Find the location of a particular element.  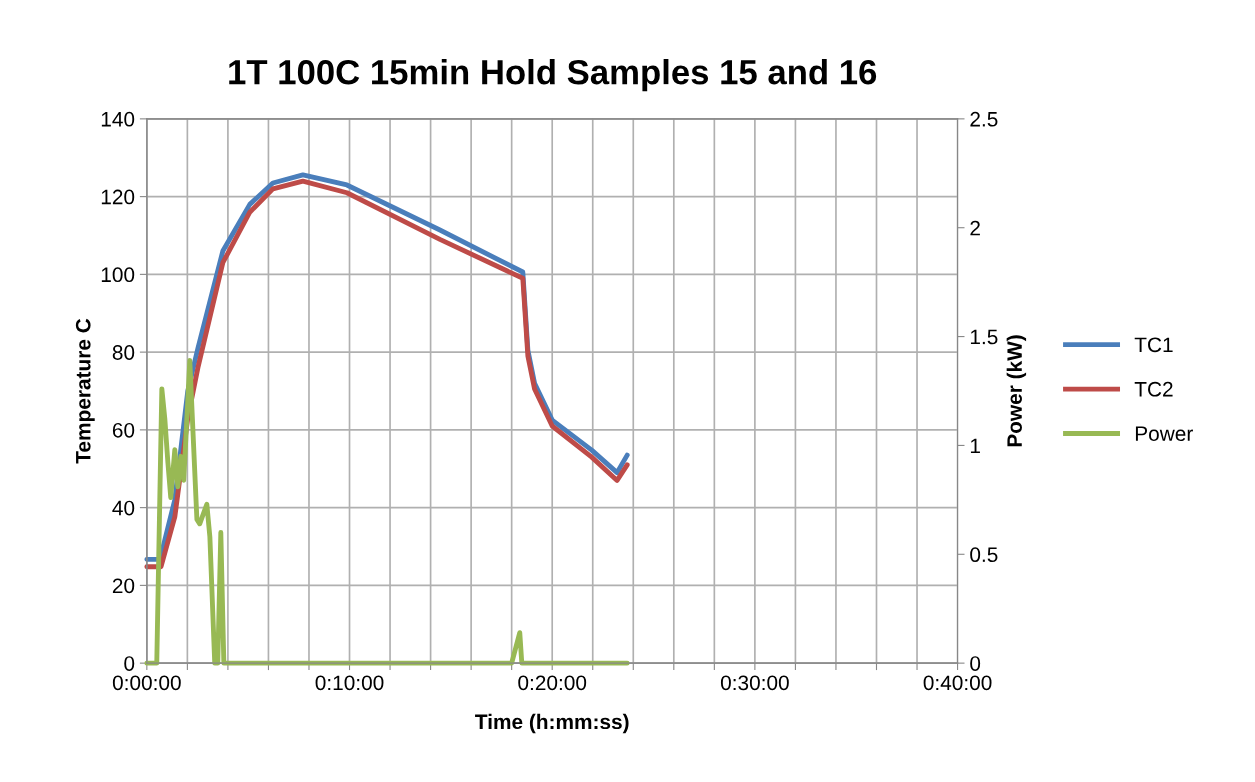

y-tick-label: 60 is located at coordinates (123, 430).